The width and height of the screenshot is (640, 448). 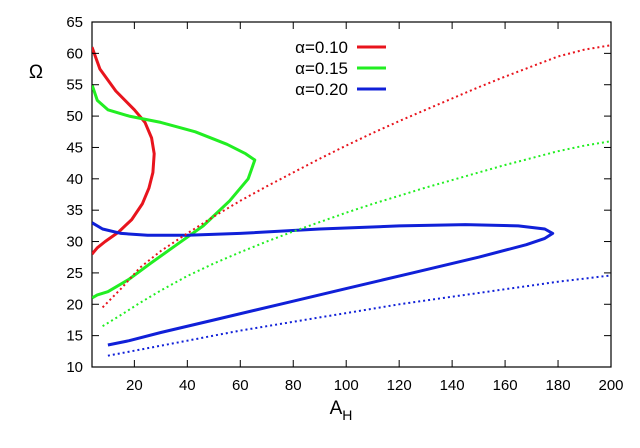 I want to click on y-tick-label: 10, so click(x=74, y=367).